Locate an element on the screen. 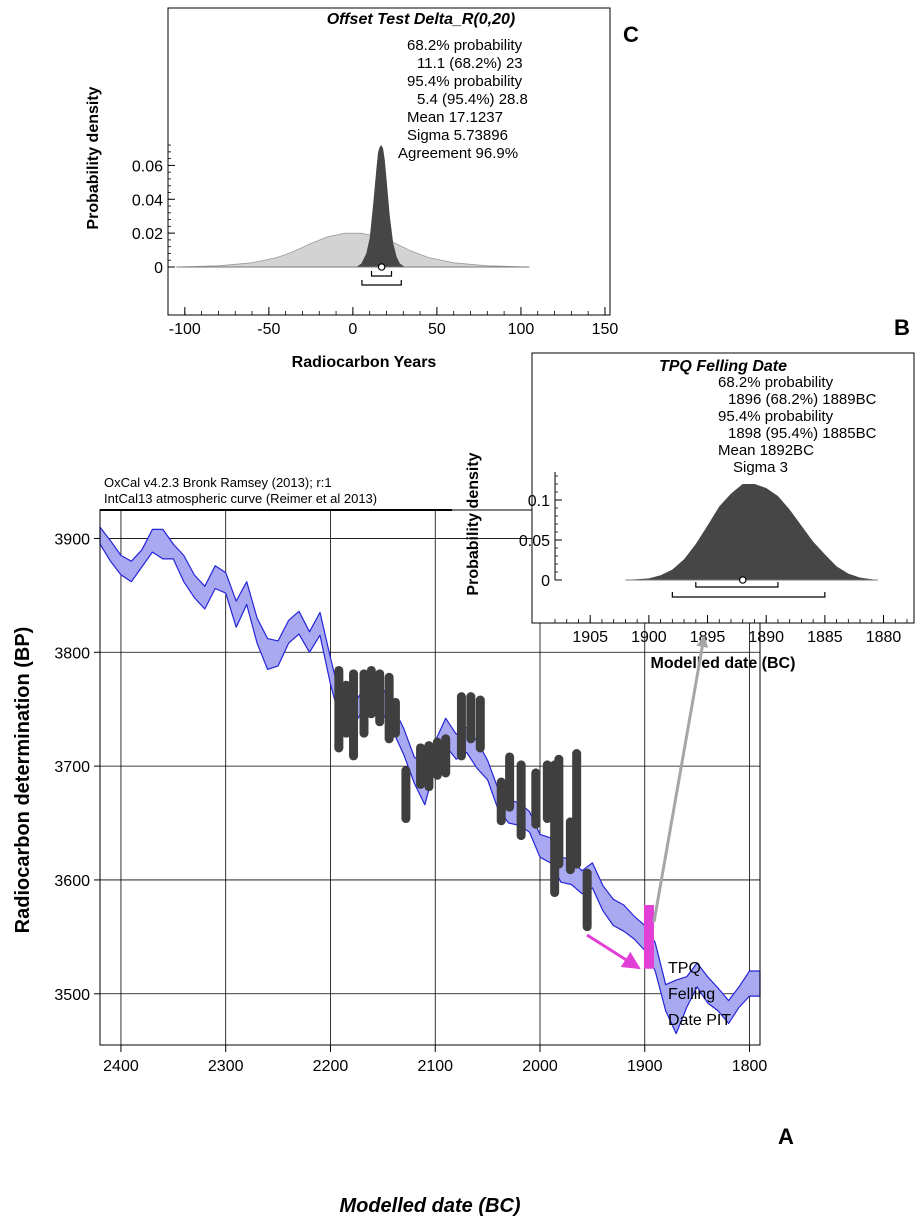  panel-a-y-tick-label: 3900 is located at coordinates (72, 539).